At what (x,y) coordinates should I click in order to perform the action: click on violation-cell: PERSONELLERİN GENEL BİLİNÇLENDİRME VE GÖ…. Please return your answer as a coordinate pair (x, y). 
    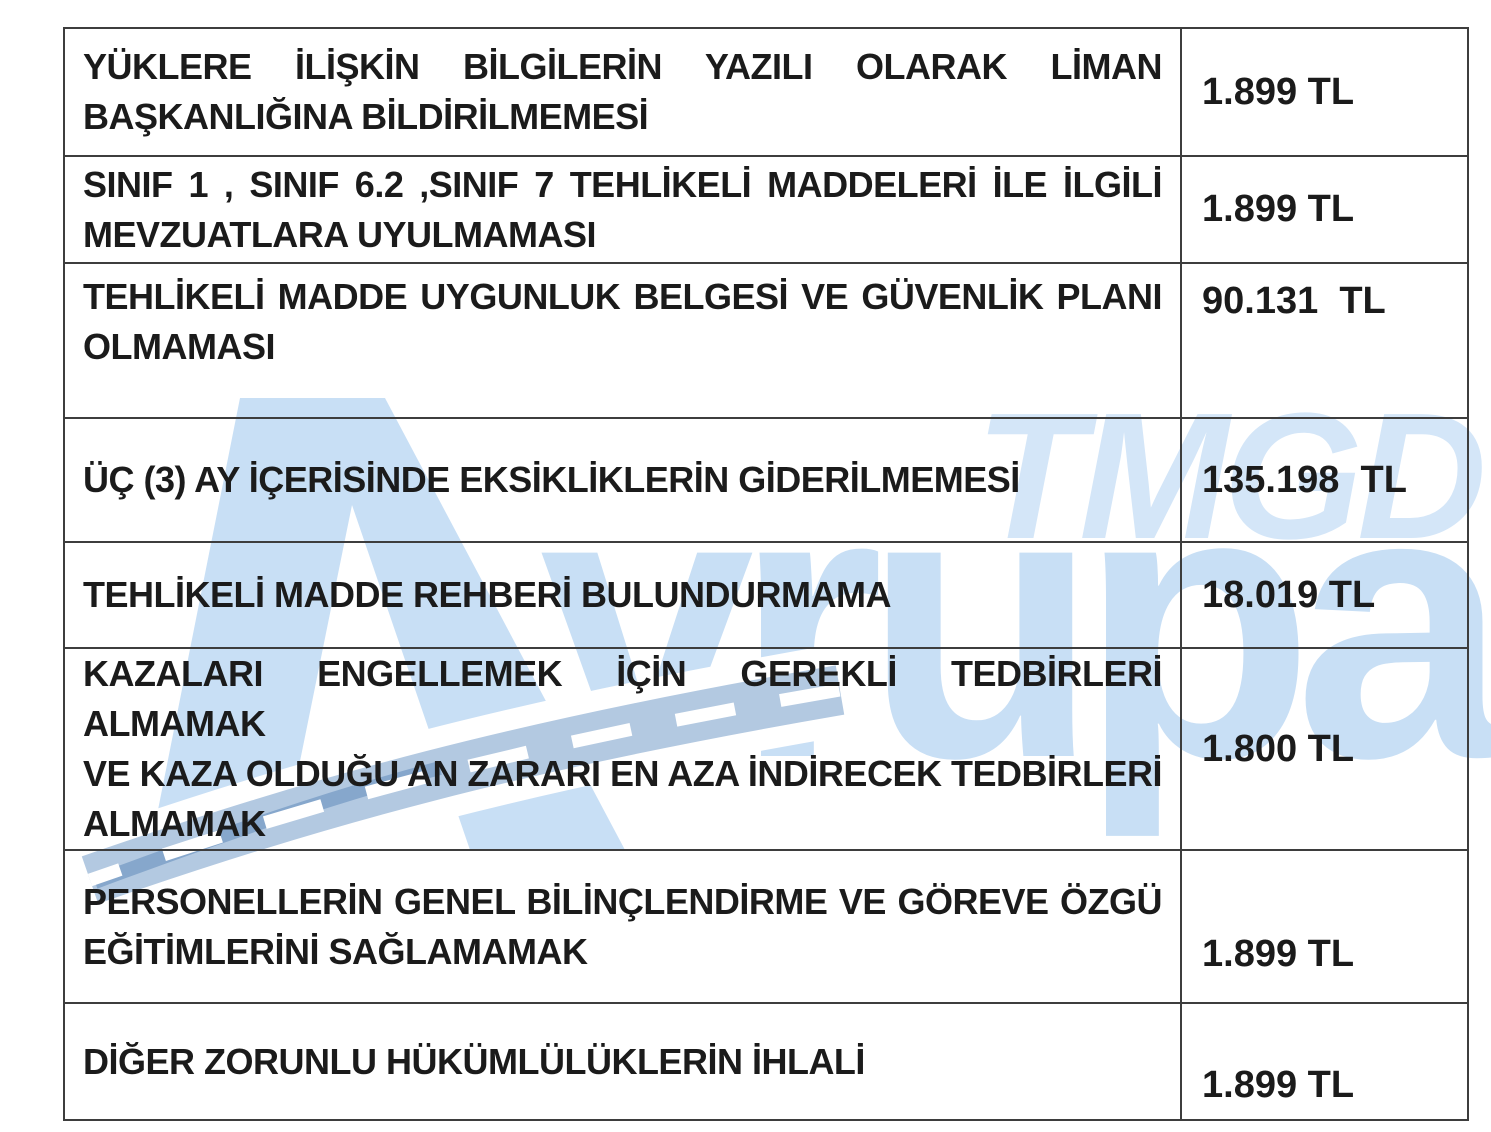
    Looking at the image, I should click on (622, 926).